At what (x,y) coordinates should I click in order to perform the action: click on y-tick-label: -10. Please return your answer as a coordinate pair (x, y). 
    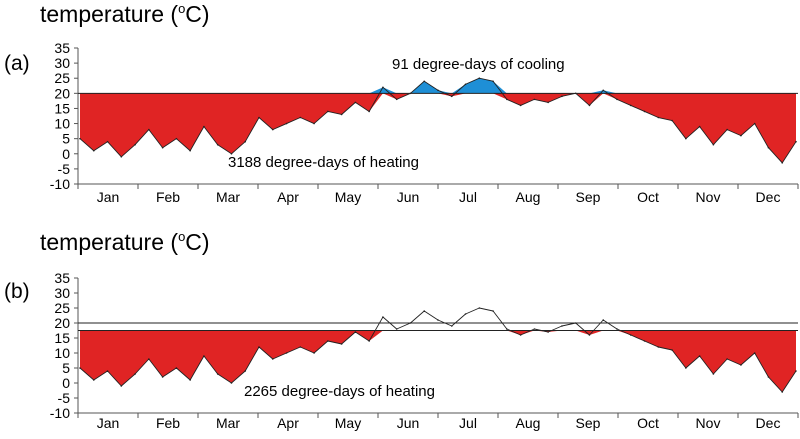
    Looking at the image, I should click on (60, 184).